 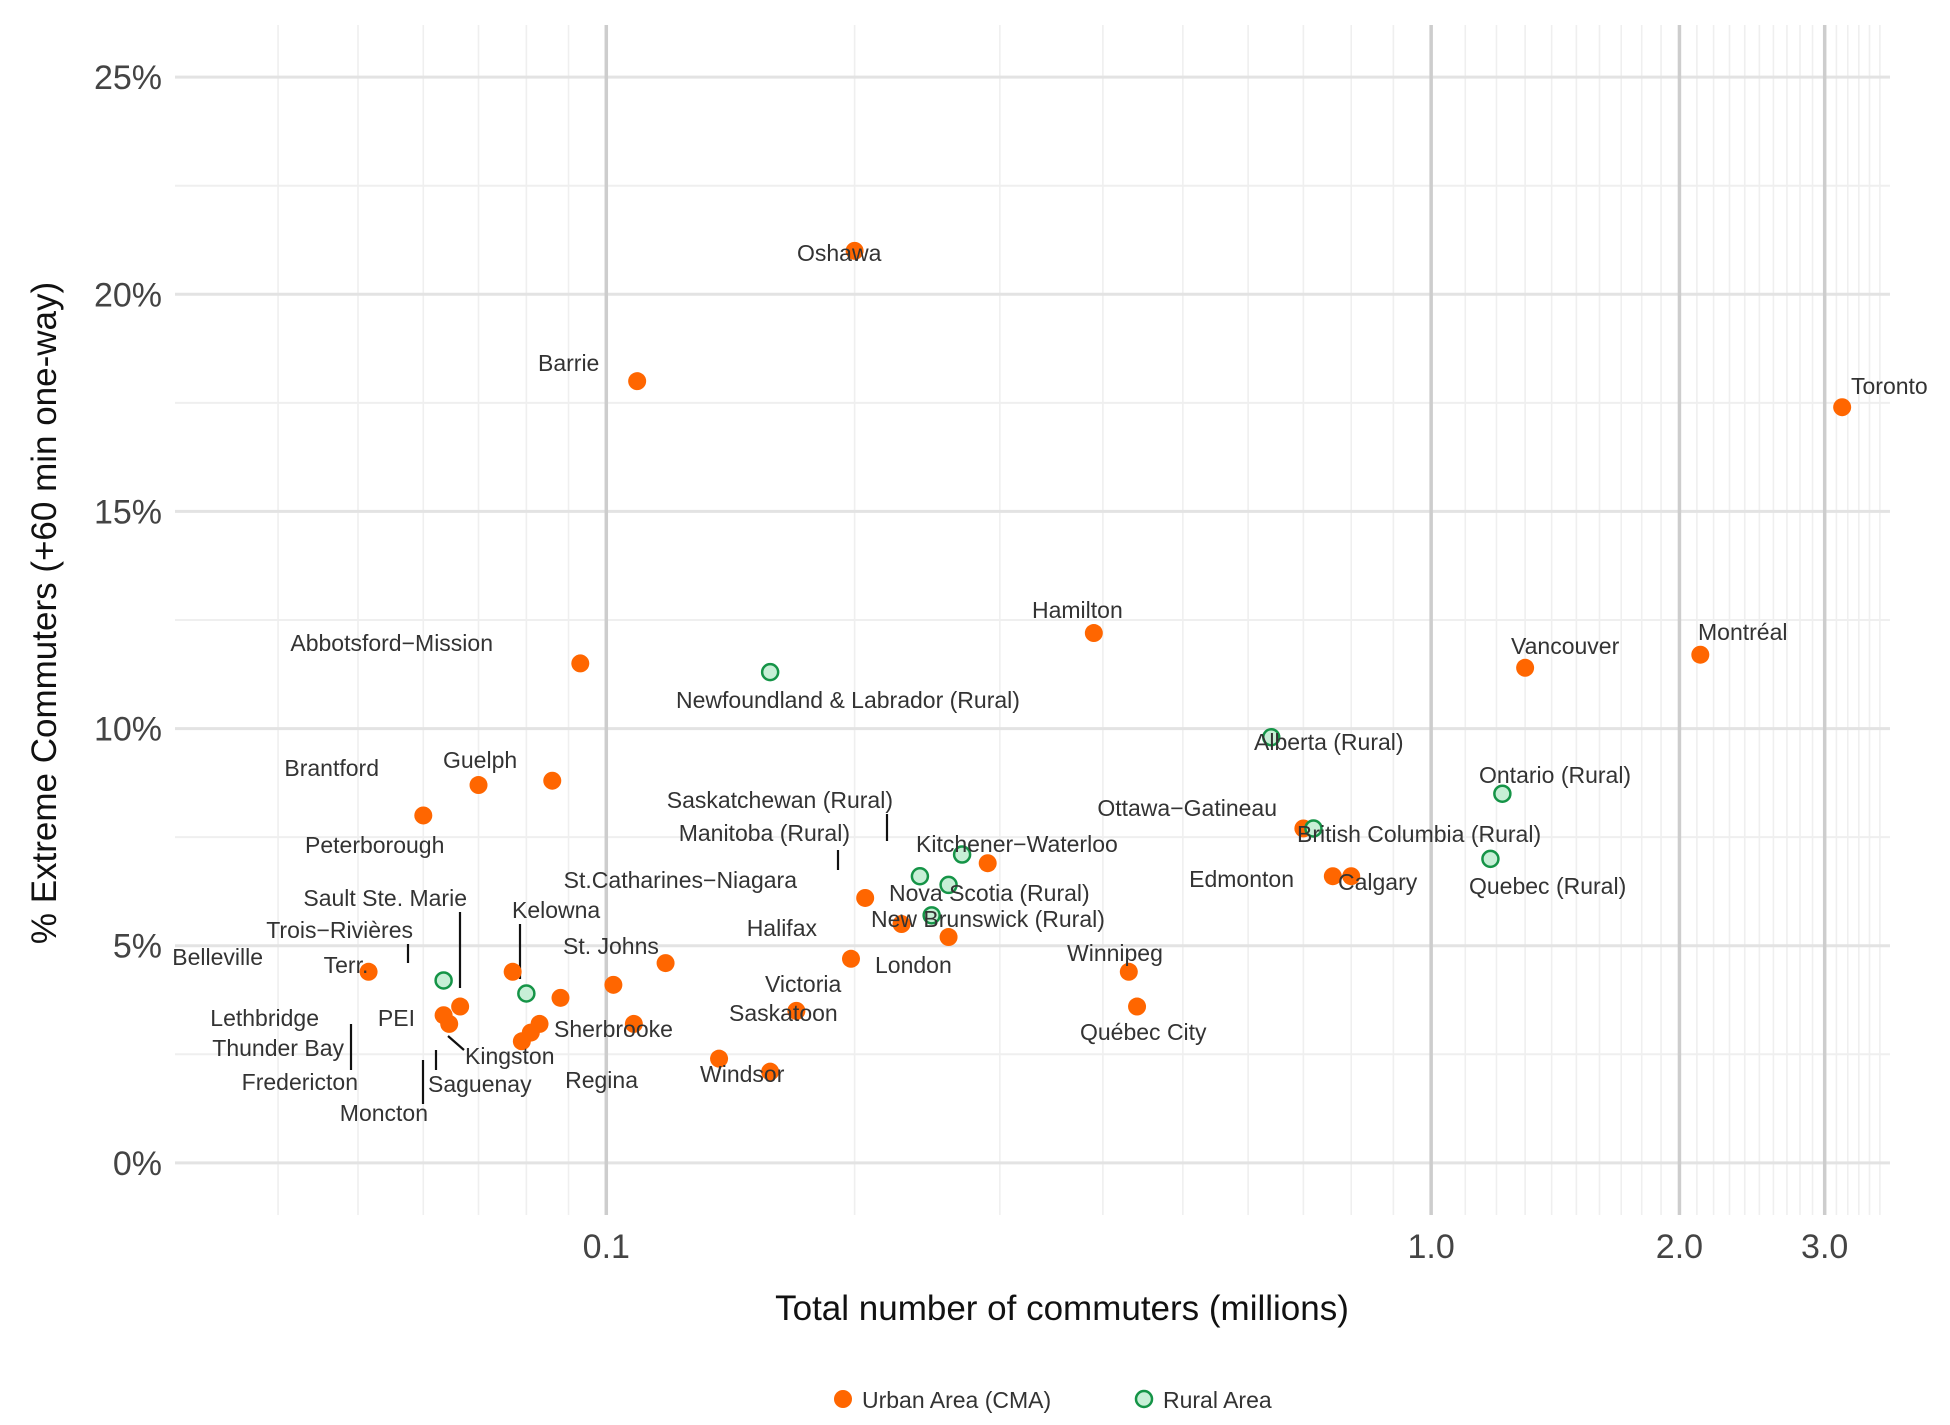 What do you see at coordinates (346, 965) in the screenshot?
I see `label-terr: Terr.` at bounding box center [346, 965].